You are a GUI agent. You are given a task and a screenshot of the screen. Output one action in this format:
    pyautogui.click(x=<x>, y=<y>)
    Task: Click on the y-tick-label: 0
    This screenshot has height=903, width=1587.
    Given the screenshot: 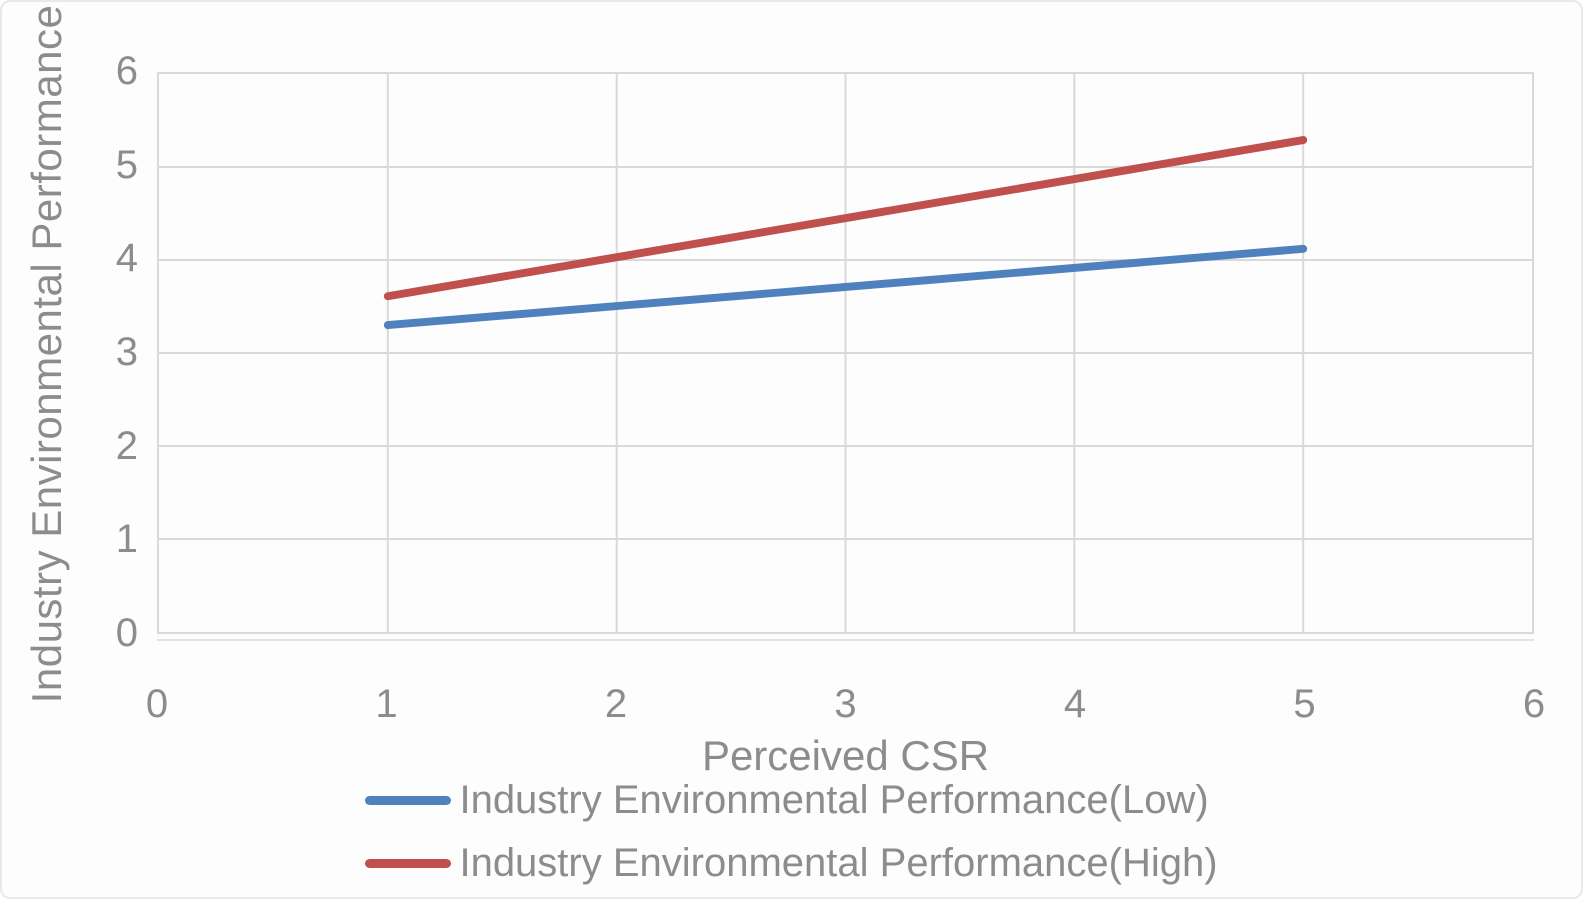 What is the action you would take?
    pyautogui.click(x=126, y=633)
    